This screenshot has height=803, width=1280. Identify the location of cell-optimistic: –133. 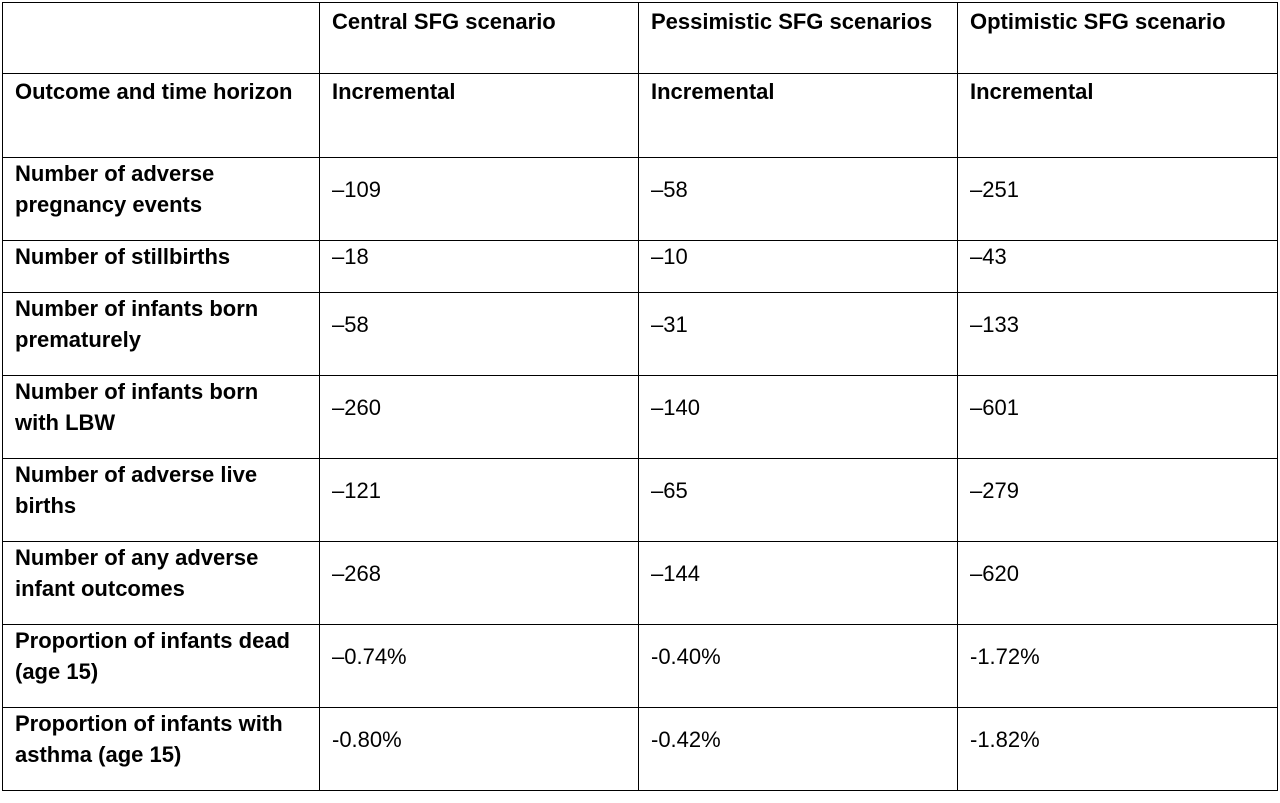
(1117, 334).